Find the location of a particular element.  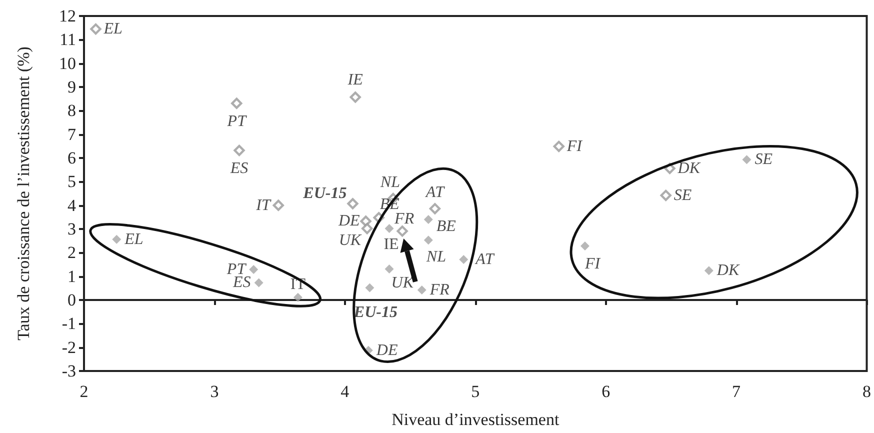

y-tick-label: 9 is located at coordinates (72, 87).